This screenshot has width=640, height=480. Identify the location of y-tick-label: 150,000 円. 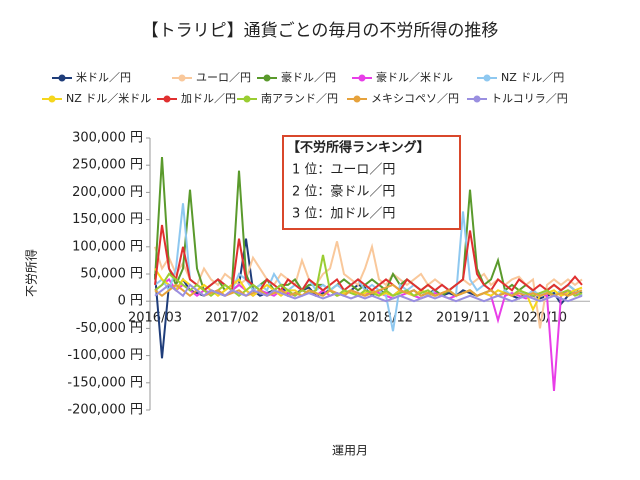
(107, 219).